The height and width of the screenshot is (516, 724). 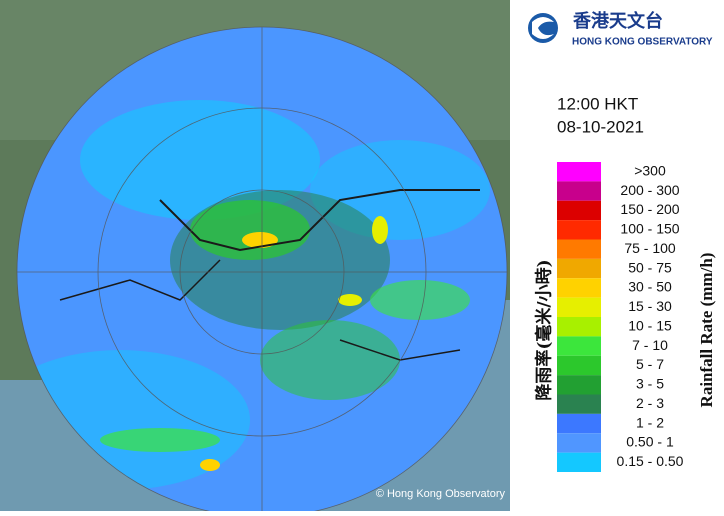 What do you see at coordinates (597, 103) in the screenshot?
I see `time: 12:00 HKT` at bounding box center [597, 103].